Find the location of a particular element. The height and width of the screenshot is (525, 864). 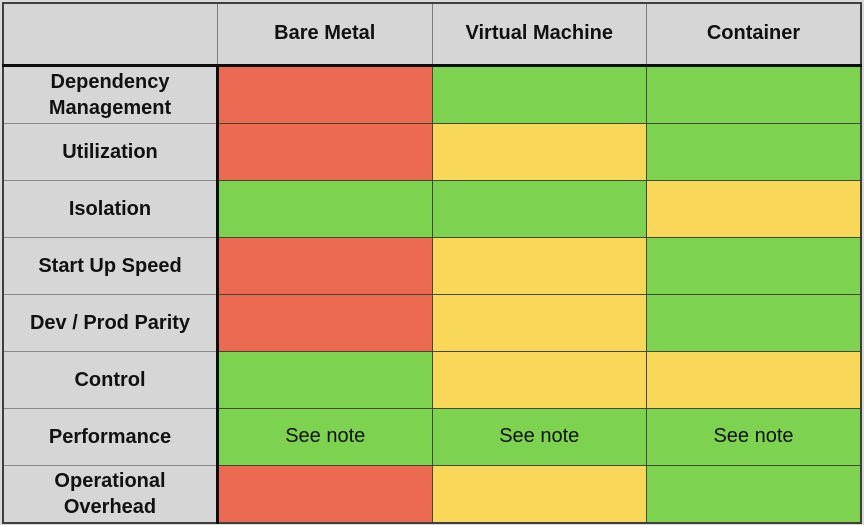

column-header-container: Container is located at coordinates (754, 34).